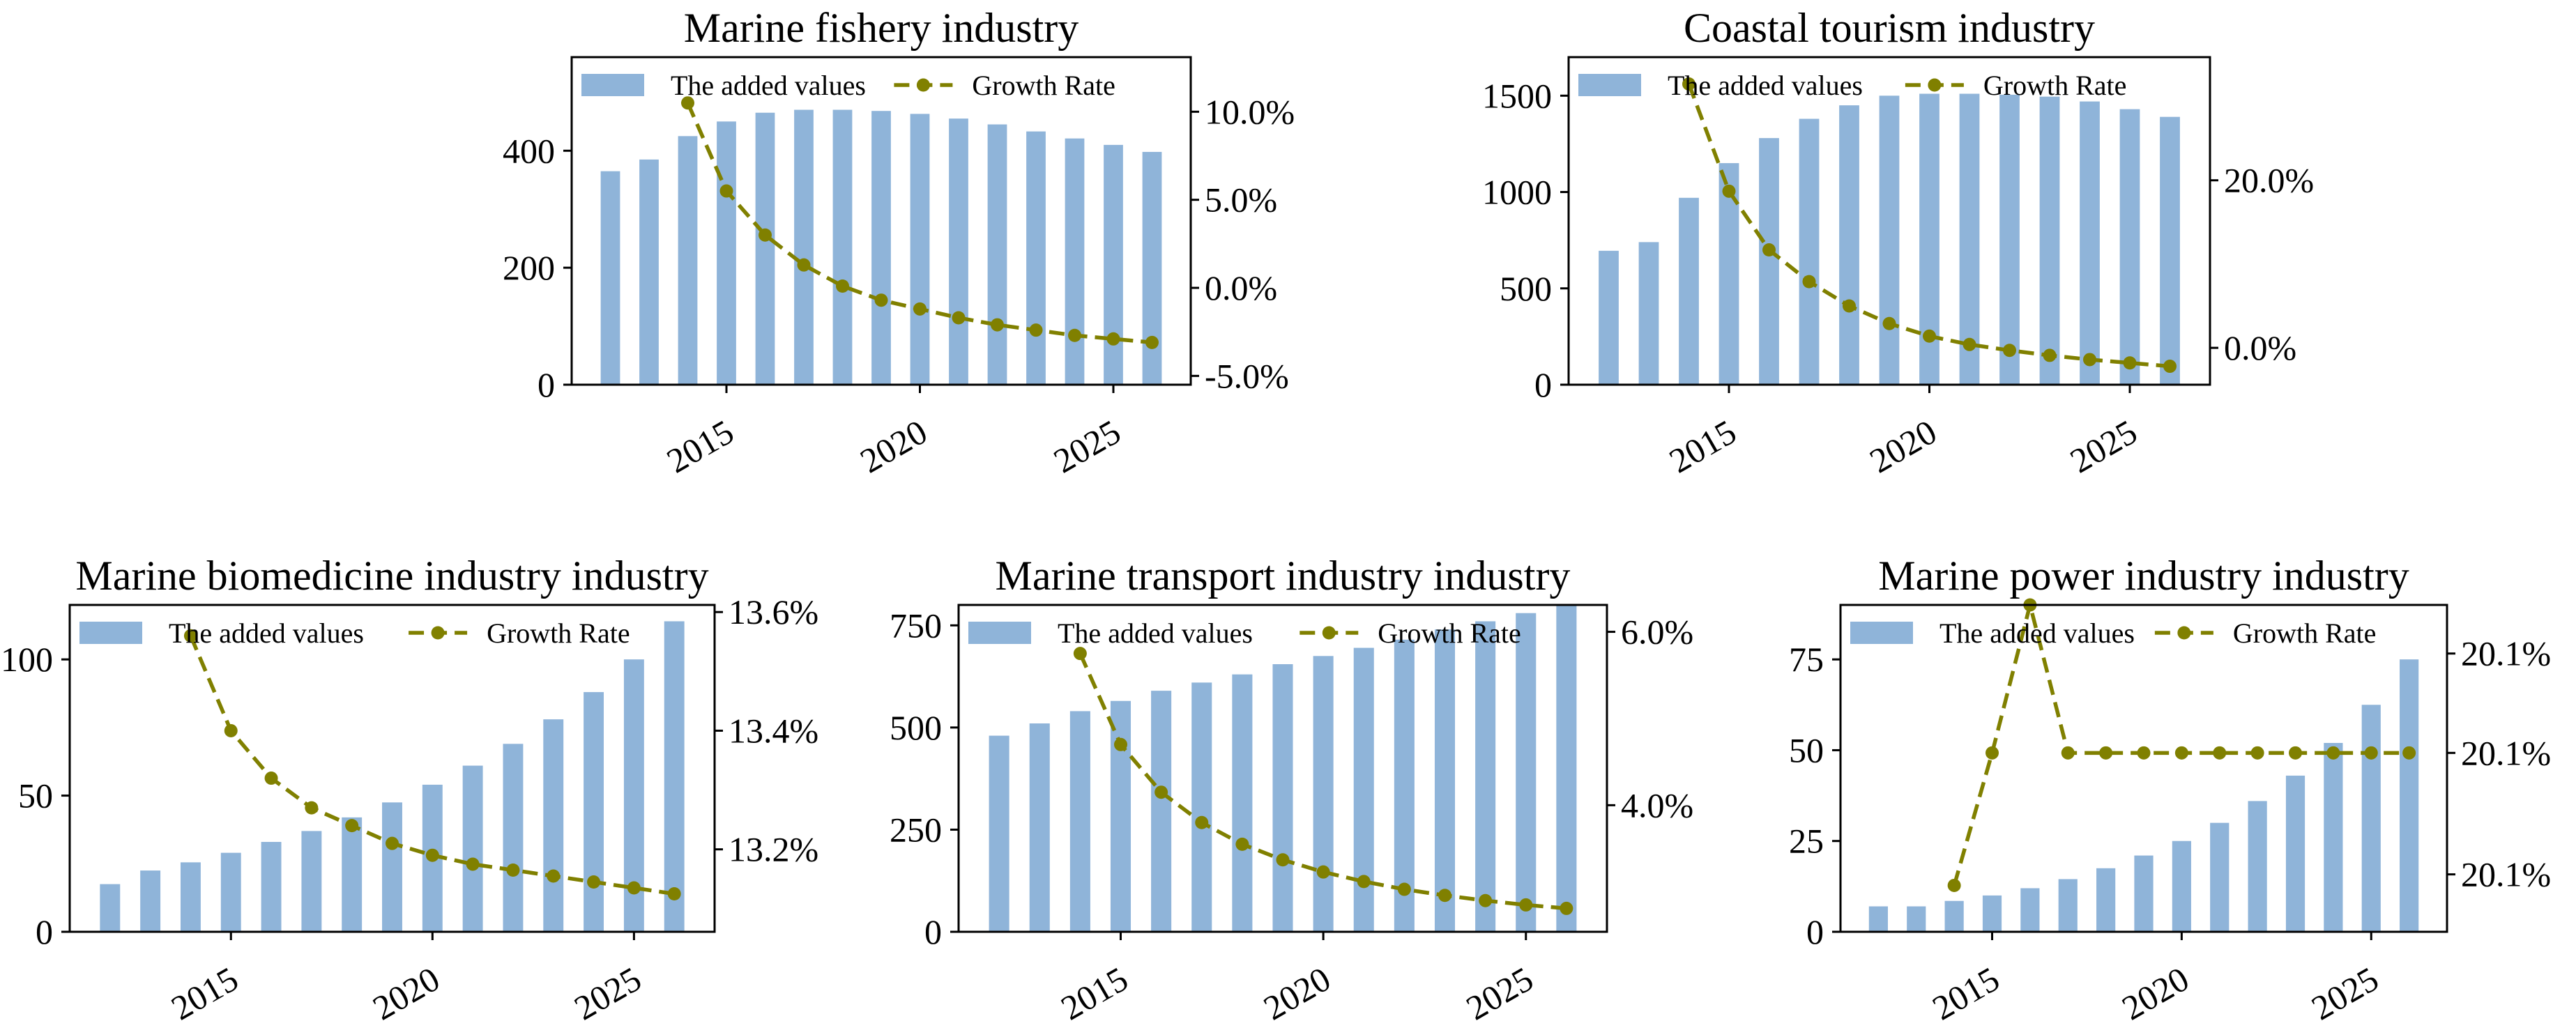 Image resolution: width=2576 pixels, height=1021 pixels. What do you see at coordinates (391, 576) in the screenshot?
I see `chart-title: Marine biomedicine industry industry` at bounding box center [391, 576].